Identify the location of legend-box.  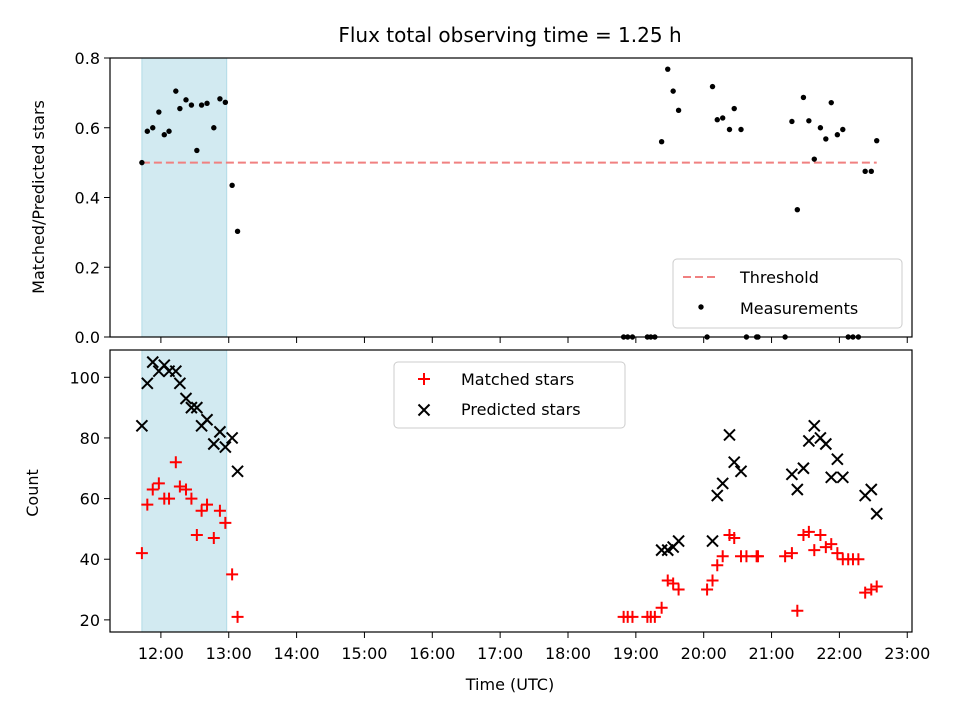
(509, 395).